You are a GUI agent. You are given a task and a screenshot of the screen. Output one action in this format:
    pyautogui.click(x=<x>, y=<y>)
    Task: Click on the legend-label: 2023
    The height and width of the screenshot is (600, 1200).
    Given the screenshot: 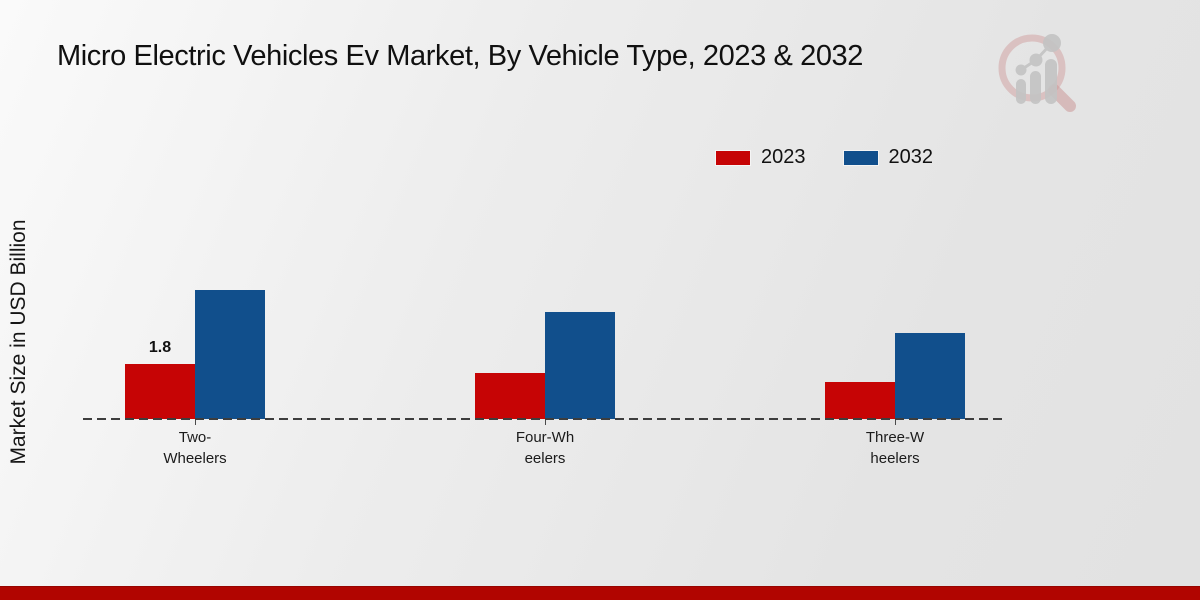 What is the action you would take?
    pyautogui.click(x=783, y=157)
    